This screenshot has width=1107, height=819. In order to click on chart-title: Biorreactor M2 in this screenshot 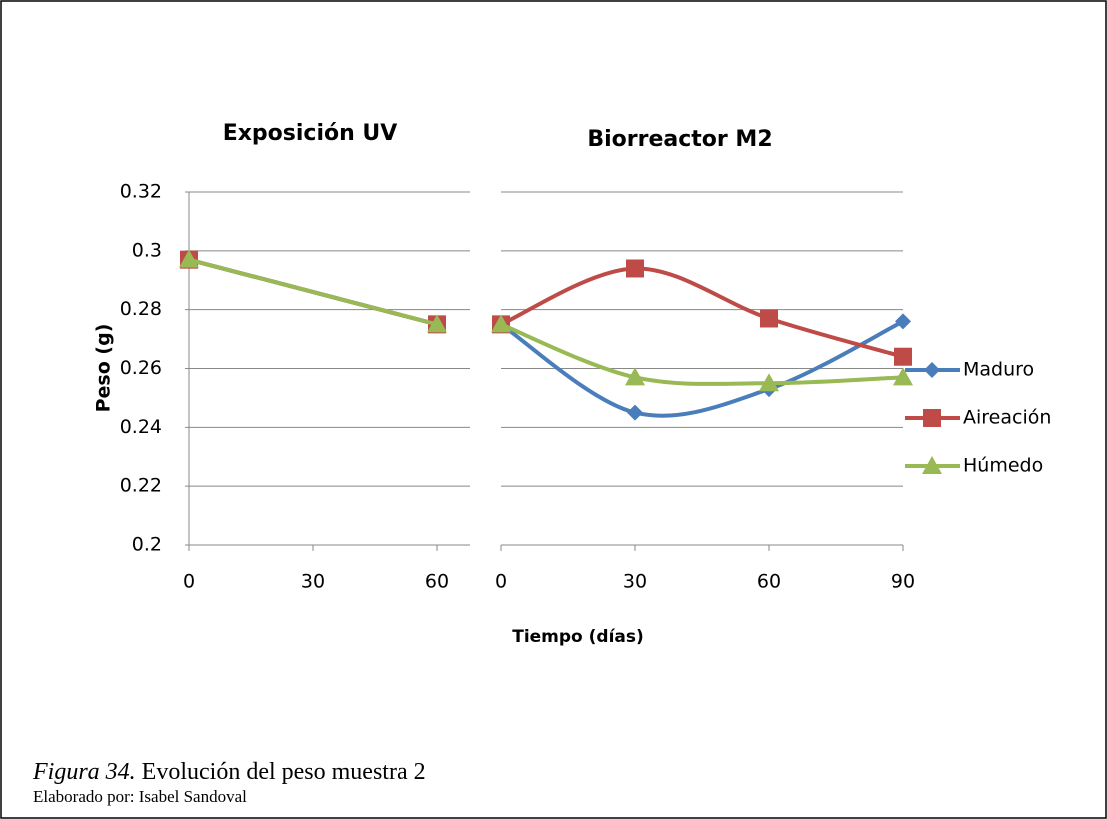, I will do `click(679, 139)`.